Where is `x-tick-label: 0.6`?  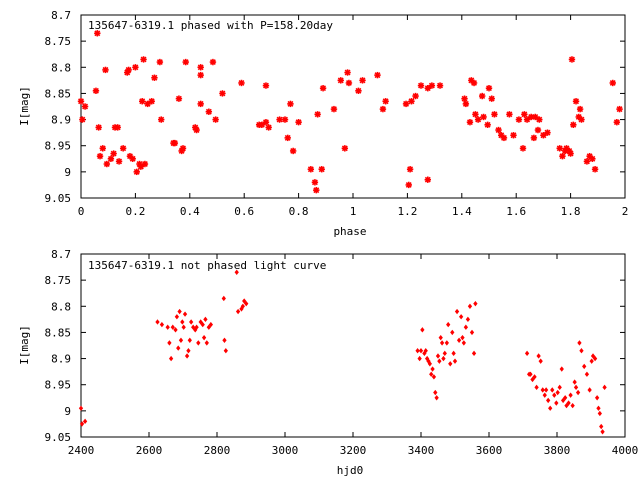 x-tick-label: 0.6 is located at coordinates (244, 211).